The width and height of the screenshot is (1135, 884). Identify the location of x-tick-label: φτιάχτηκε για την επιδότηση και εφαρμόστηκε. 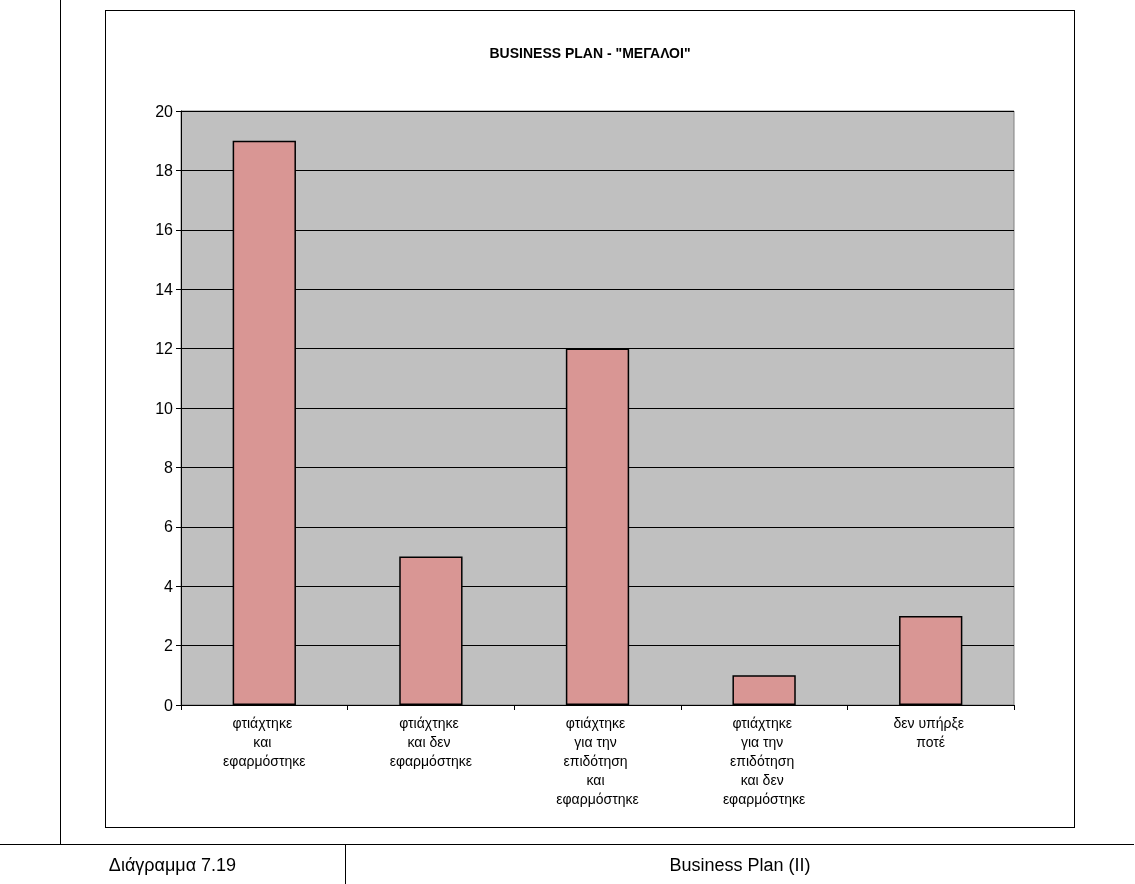
(597, 760).